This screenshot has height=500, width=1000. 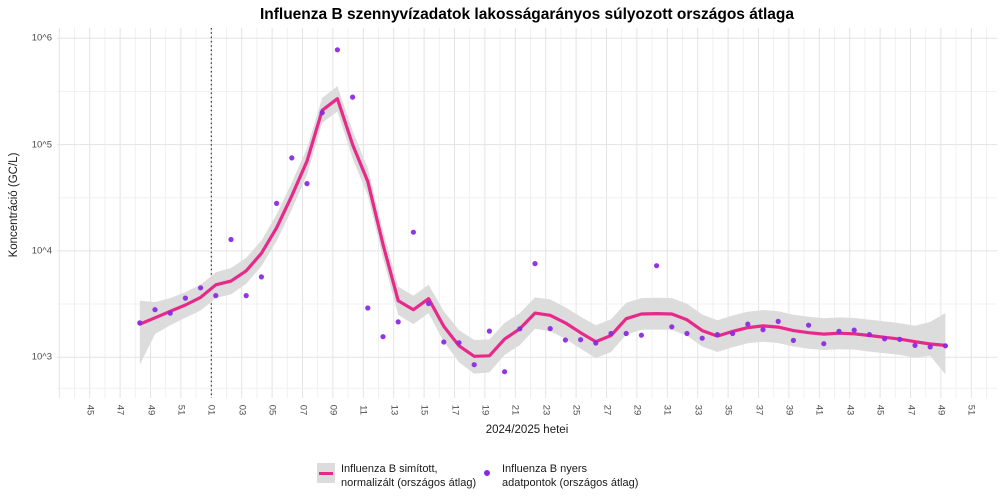 What do you see at coordinates (272, 410) in the screenshot?
I see `x-tick-label: 05` at bounding box center [272, 410].